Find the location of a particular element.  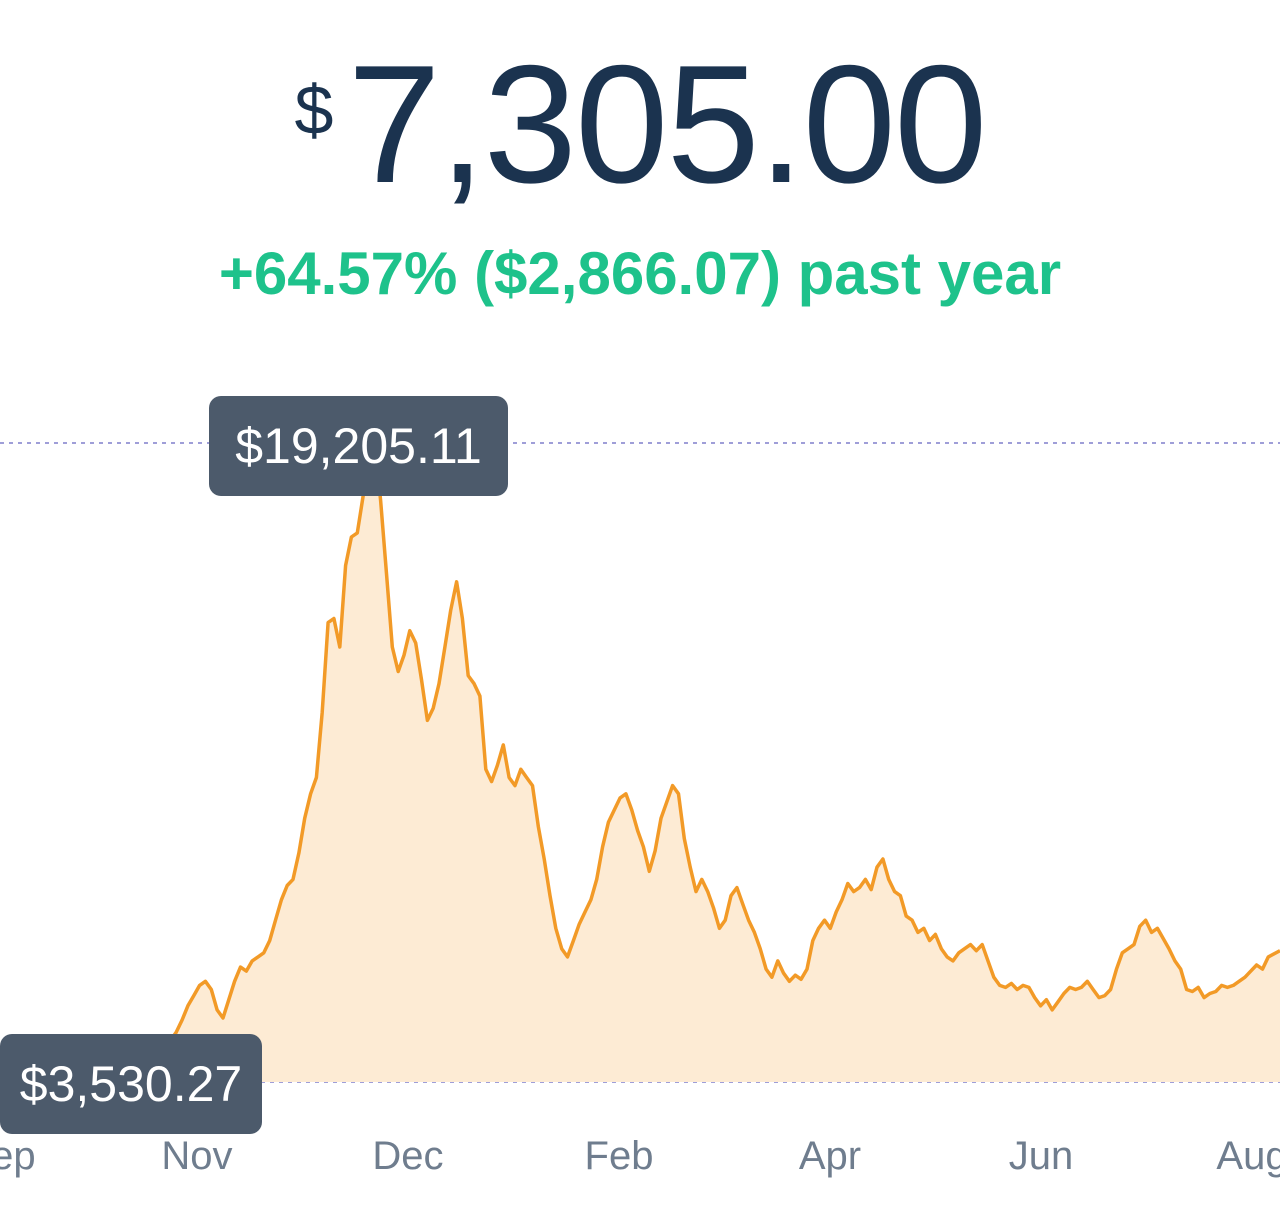

x-tick-feb: Feb is located at coordinates (619, 1156).